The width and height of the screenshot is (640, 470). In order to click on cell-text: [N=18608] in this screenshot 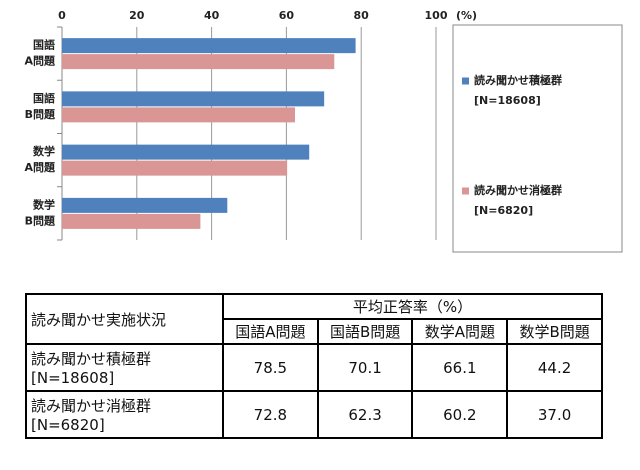, I will do `click(73, 378)`.